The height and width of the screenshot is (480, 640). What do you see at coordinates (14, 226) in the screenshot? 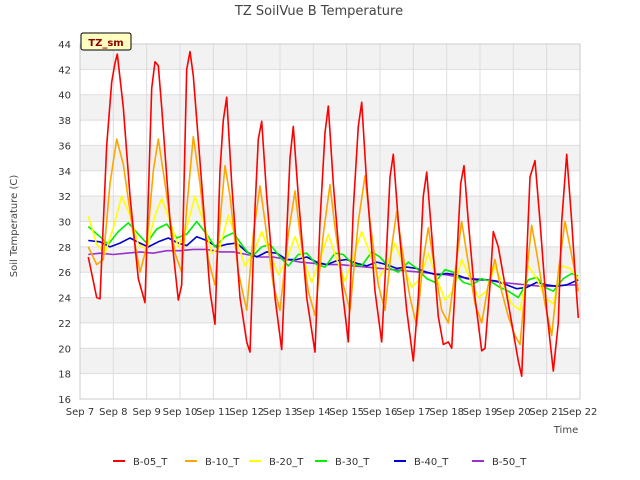
I see `y-axis-label: Soil Temperature (C)` at bounding box center [14, 226].